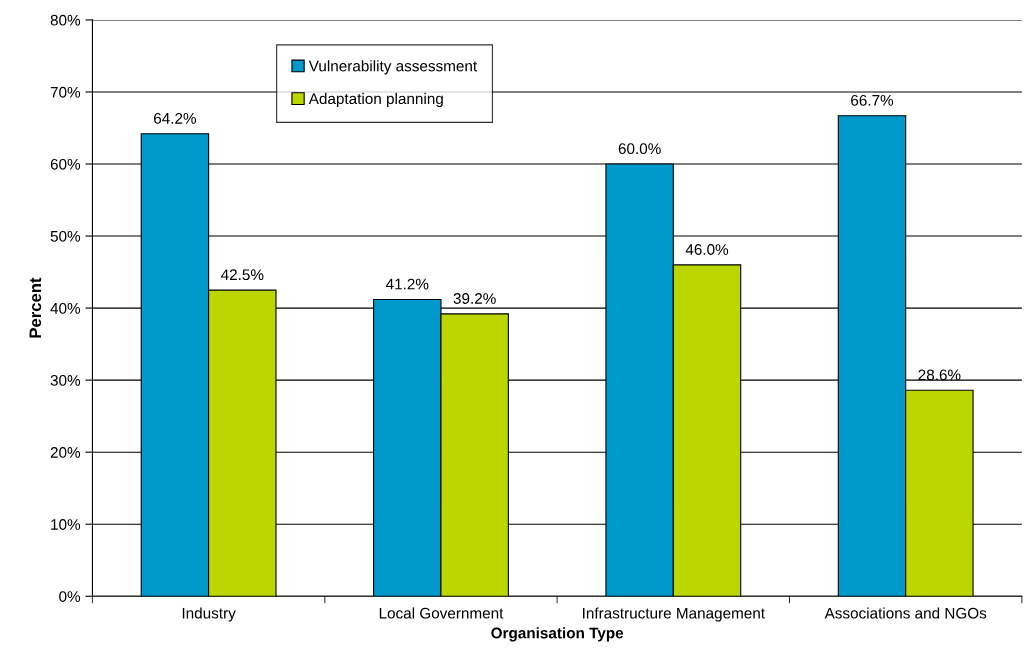 The height and width of the screenshot is (664, 1027). I want to click on data-label: 66.7%, so click(872, 100).